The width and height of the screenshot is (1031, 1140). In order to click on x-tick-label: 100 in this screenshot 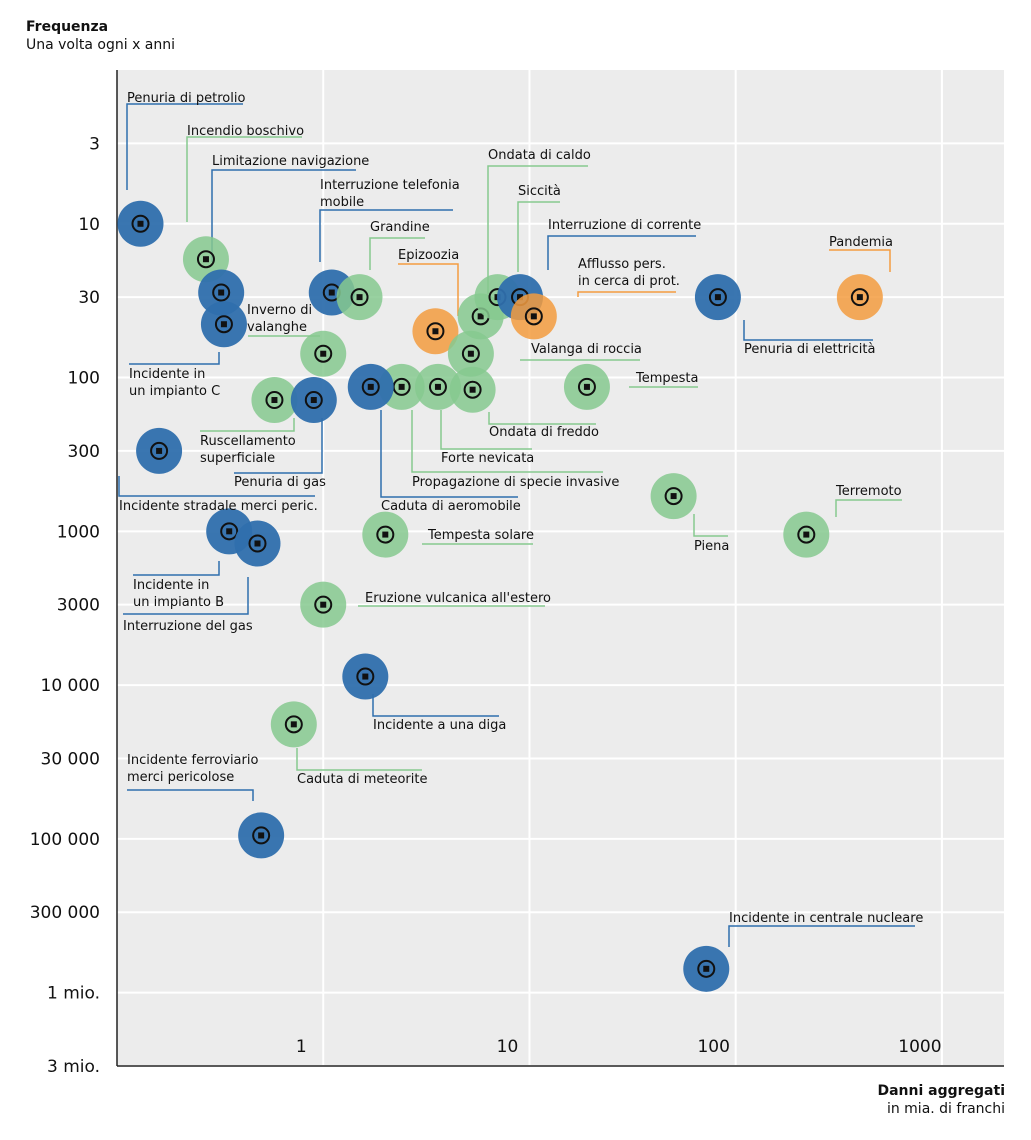, I will do `click(713, 1047)`.